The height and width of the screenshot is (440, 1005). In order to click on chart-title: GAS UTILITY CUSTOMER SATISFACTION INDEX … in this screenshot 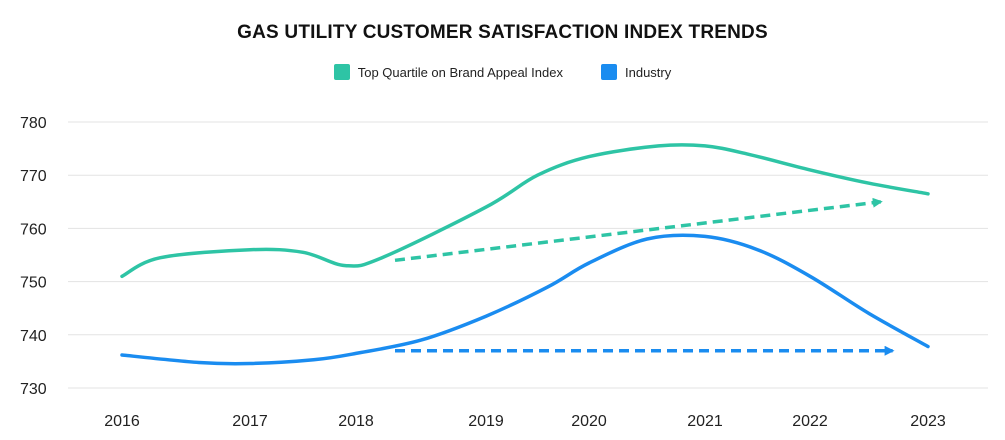, I will do `click(502, 32)`.